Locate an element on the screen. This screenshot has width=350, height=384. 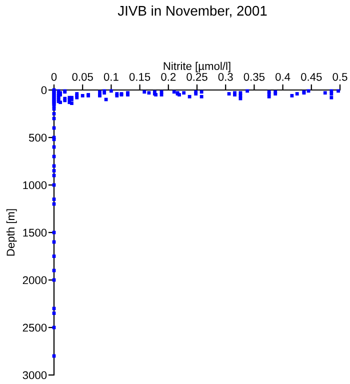
y-tick-label: 2500 is located at coordinates (34, 328).